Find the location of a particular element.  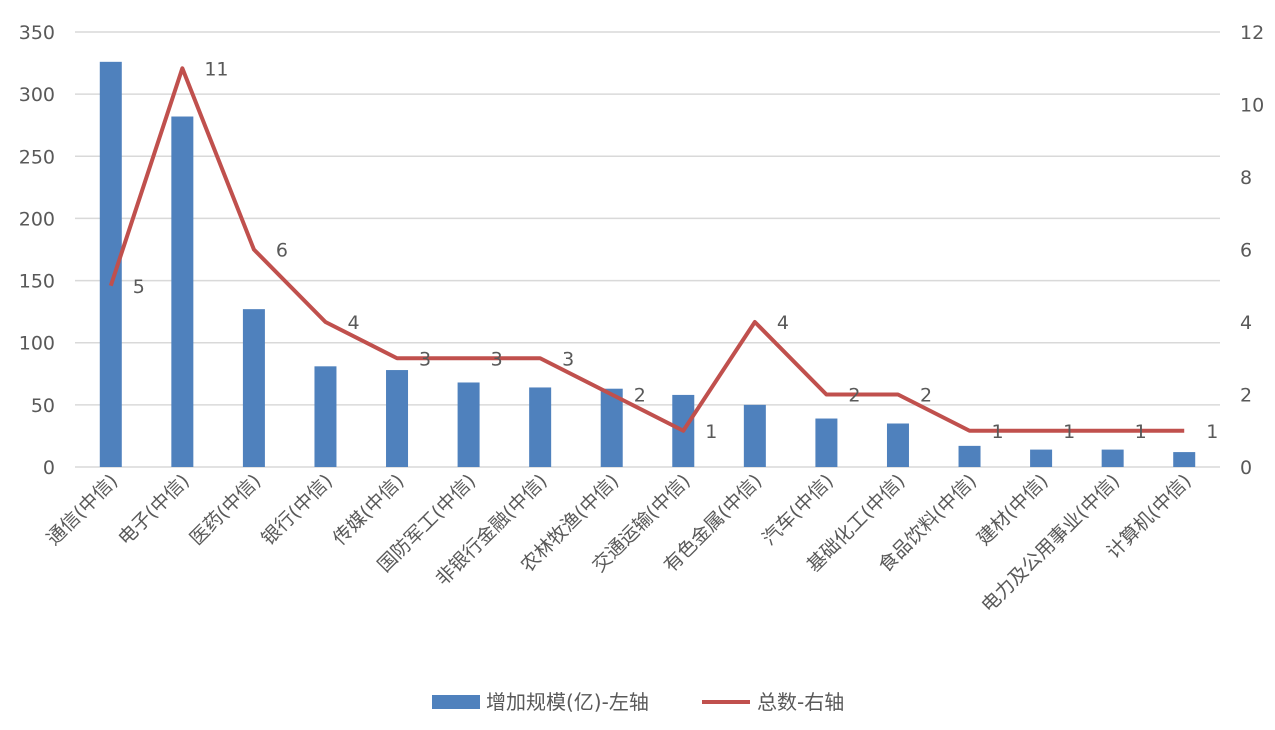

x-tick-label: 银行(中信) is located at coordinates (297, 510).